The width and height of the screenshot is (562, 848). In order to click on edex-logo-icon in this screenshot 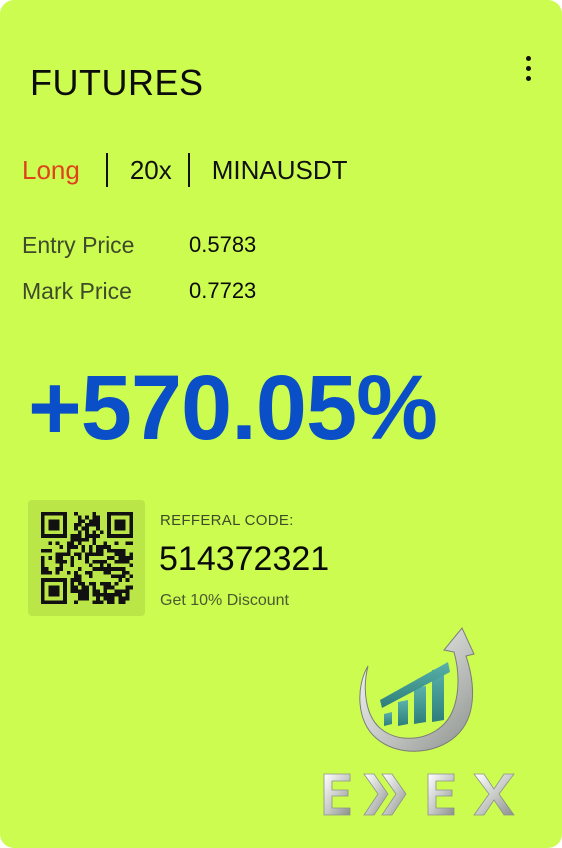, I will do `click(419, 721)`.